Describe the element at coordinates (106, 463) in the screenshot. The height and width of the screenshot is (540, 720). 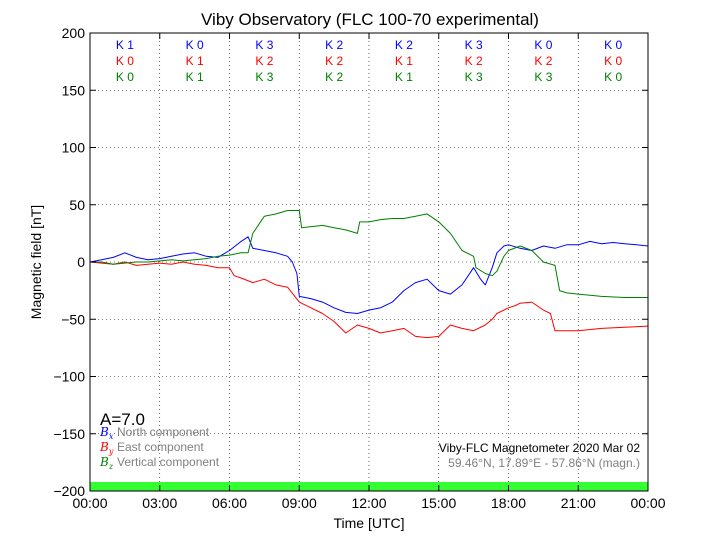
I see `legend-symbol: Bz` at that location.